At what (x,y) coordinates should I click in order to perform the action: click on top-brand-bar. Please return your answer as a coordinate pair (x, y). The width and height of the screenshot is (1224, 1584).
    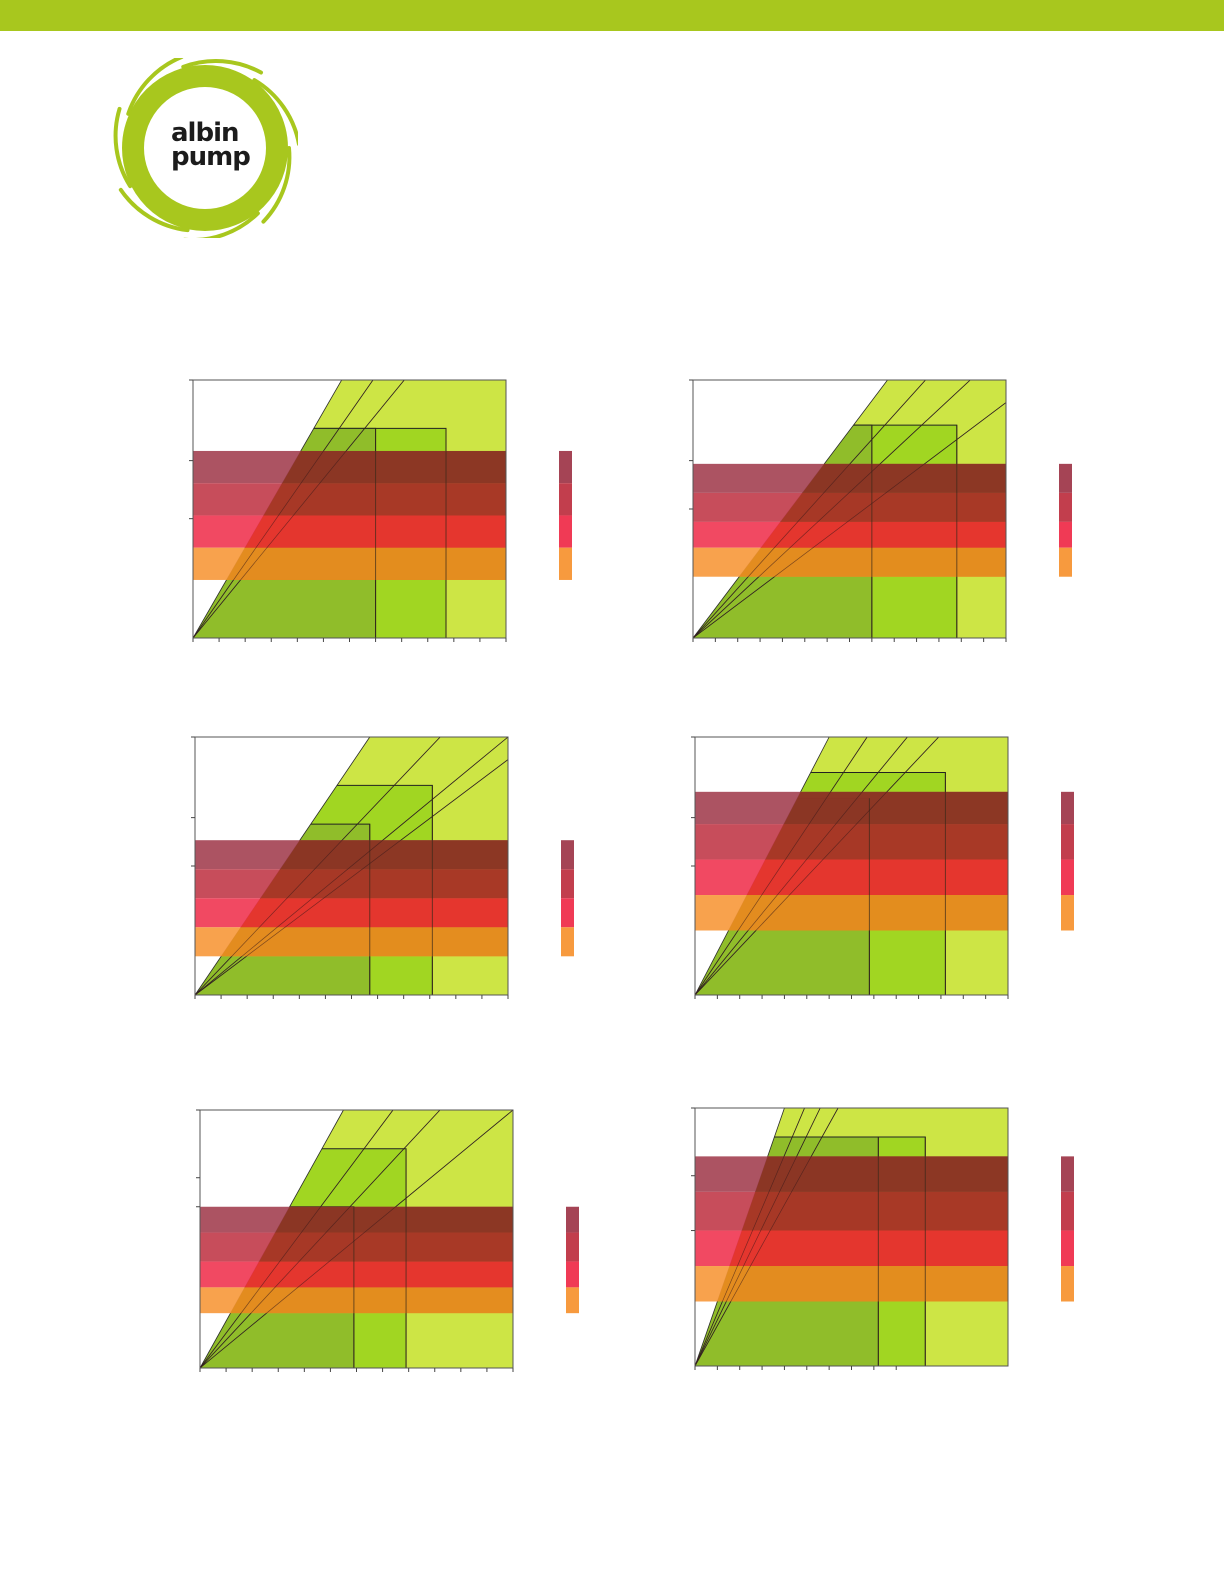
    Looking at the image, I should click on (612, 15).